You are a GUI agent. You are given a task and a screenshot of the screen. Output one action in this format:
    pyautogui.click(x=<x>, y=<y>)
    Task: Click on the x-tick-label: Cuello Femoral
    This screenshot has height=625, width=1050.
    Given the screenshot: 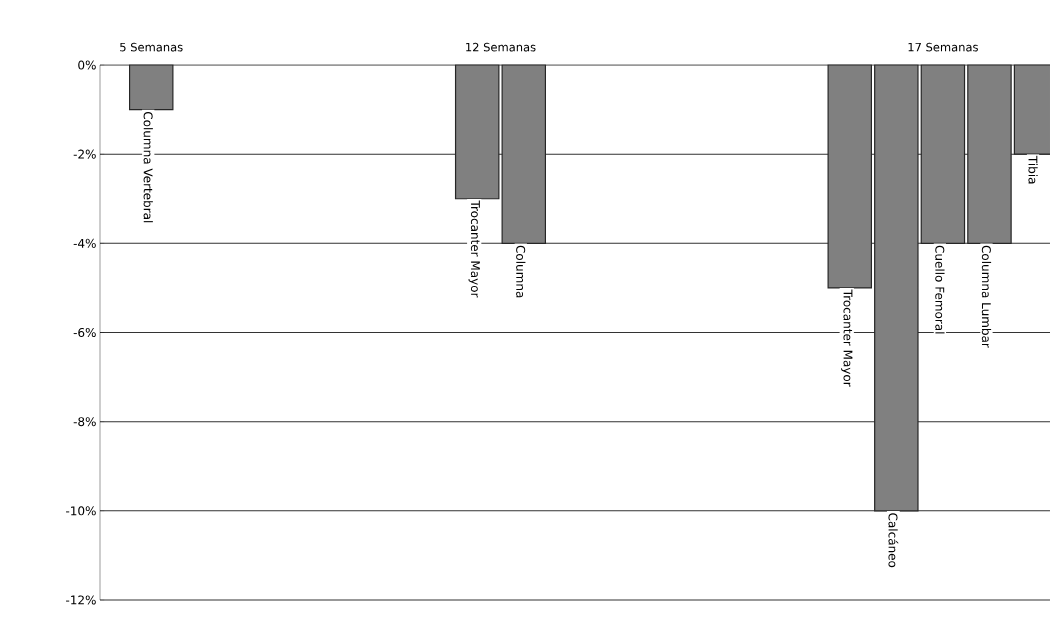 What is the action you would take?
    pyautogui.click(x=940, y=289)
    